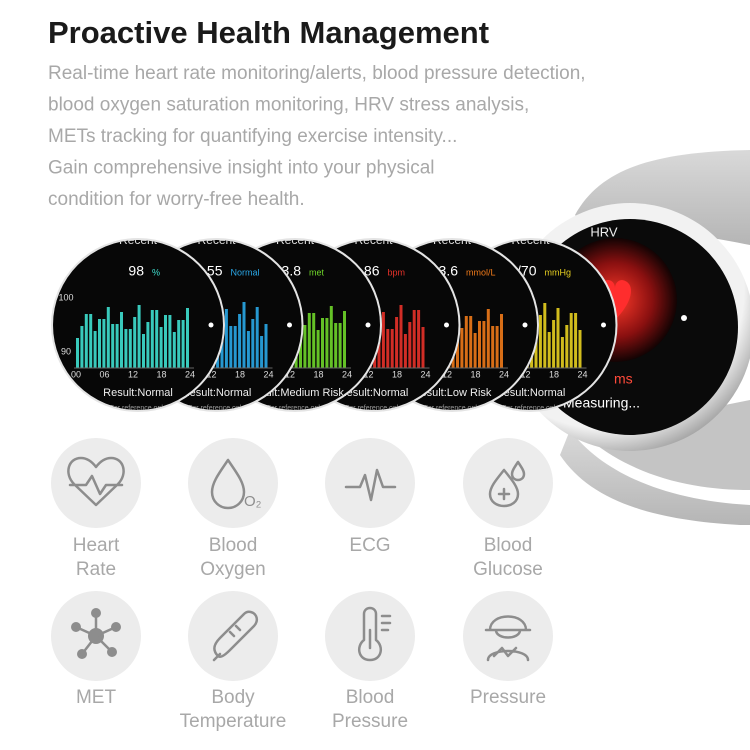  I want to click on description-line: condition for worry-free health., so click(176, 199).